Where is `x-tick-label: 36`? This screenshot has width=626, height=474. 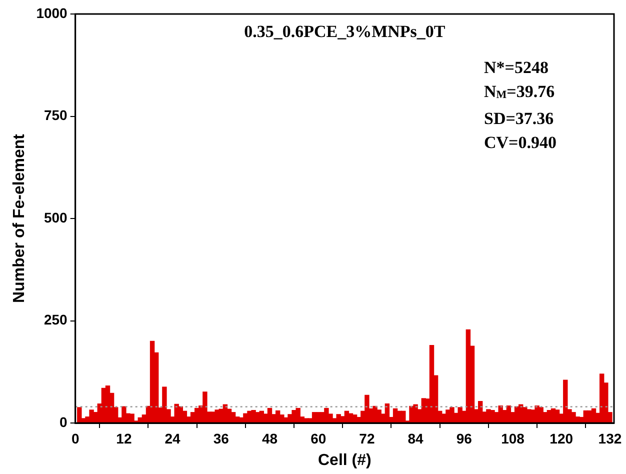
x-tick-label: 36 is located at coordinates (221, 438).